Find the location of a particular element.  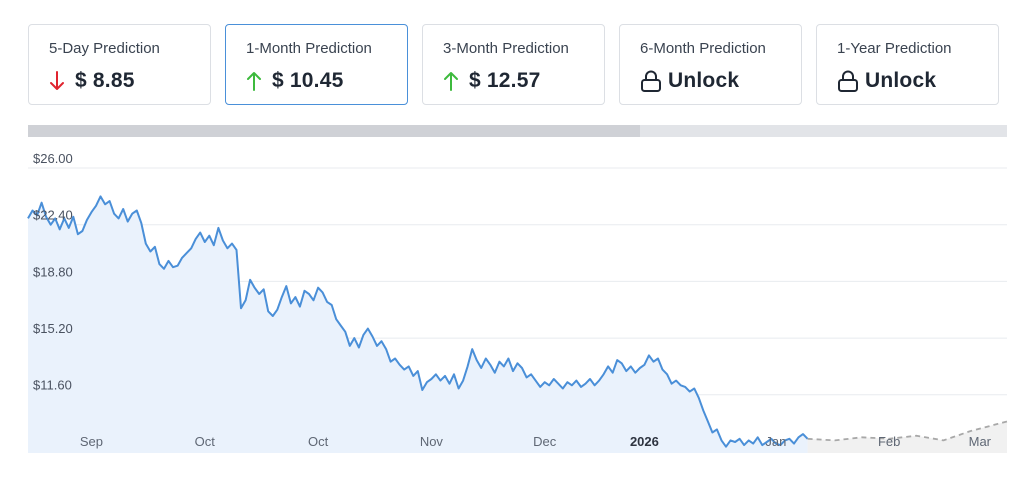

card-value: $ 8.85 is located at coordinates (105, 80).